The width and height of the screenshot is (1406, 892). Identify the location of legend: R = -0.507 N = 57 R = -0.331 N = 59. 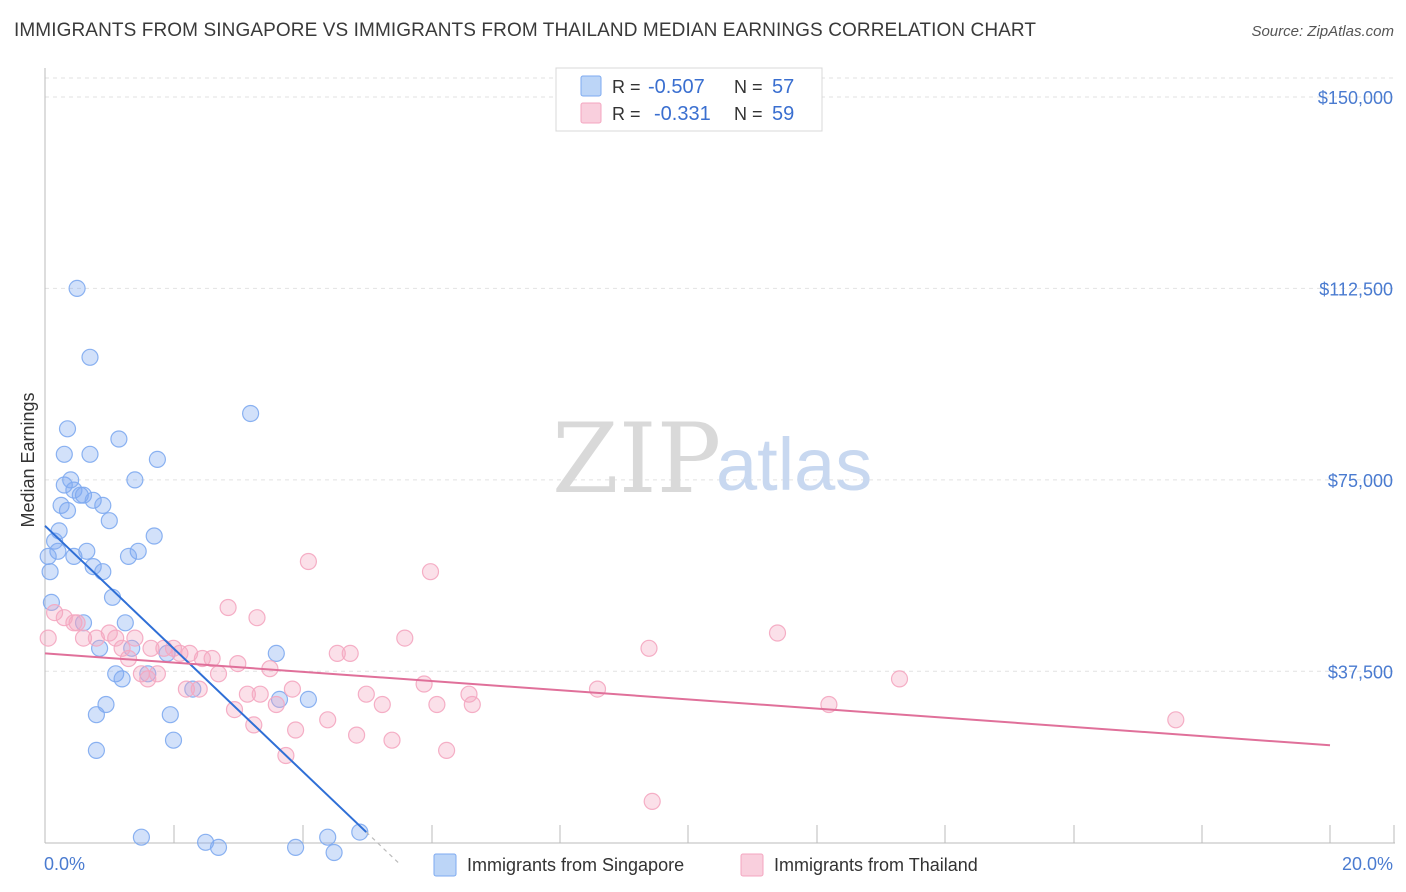
(689, 99).